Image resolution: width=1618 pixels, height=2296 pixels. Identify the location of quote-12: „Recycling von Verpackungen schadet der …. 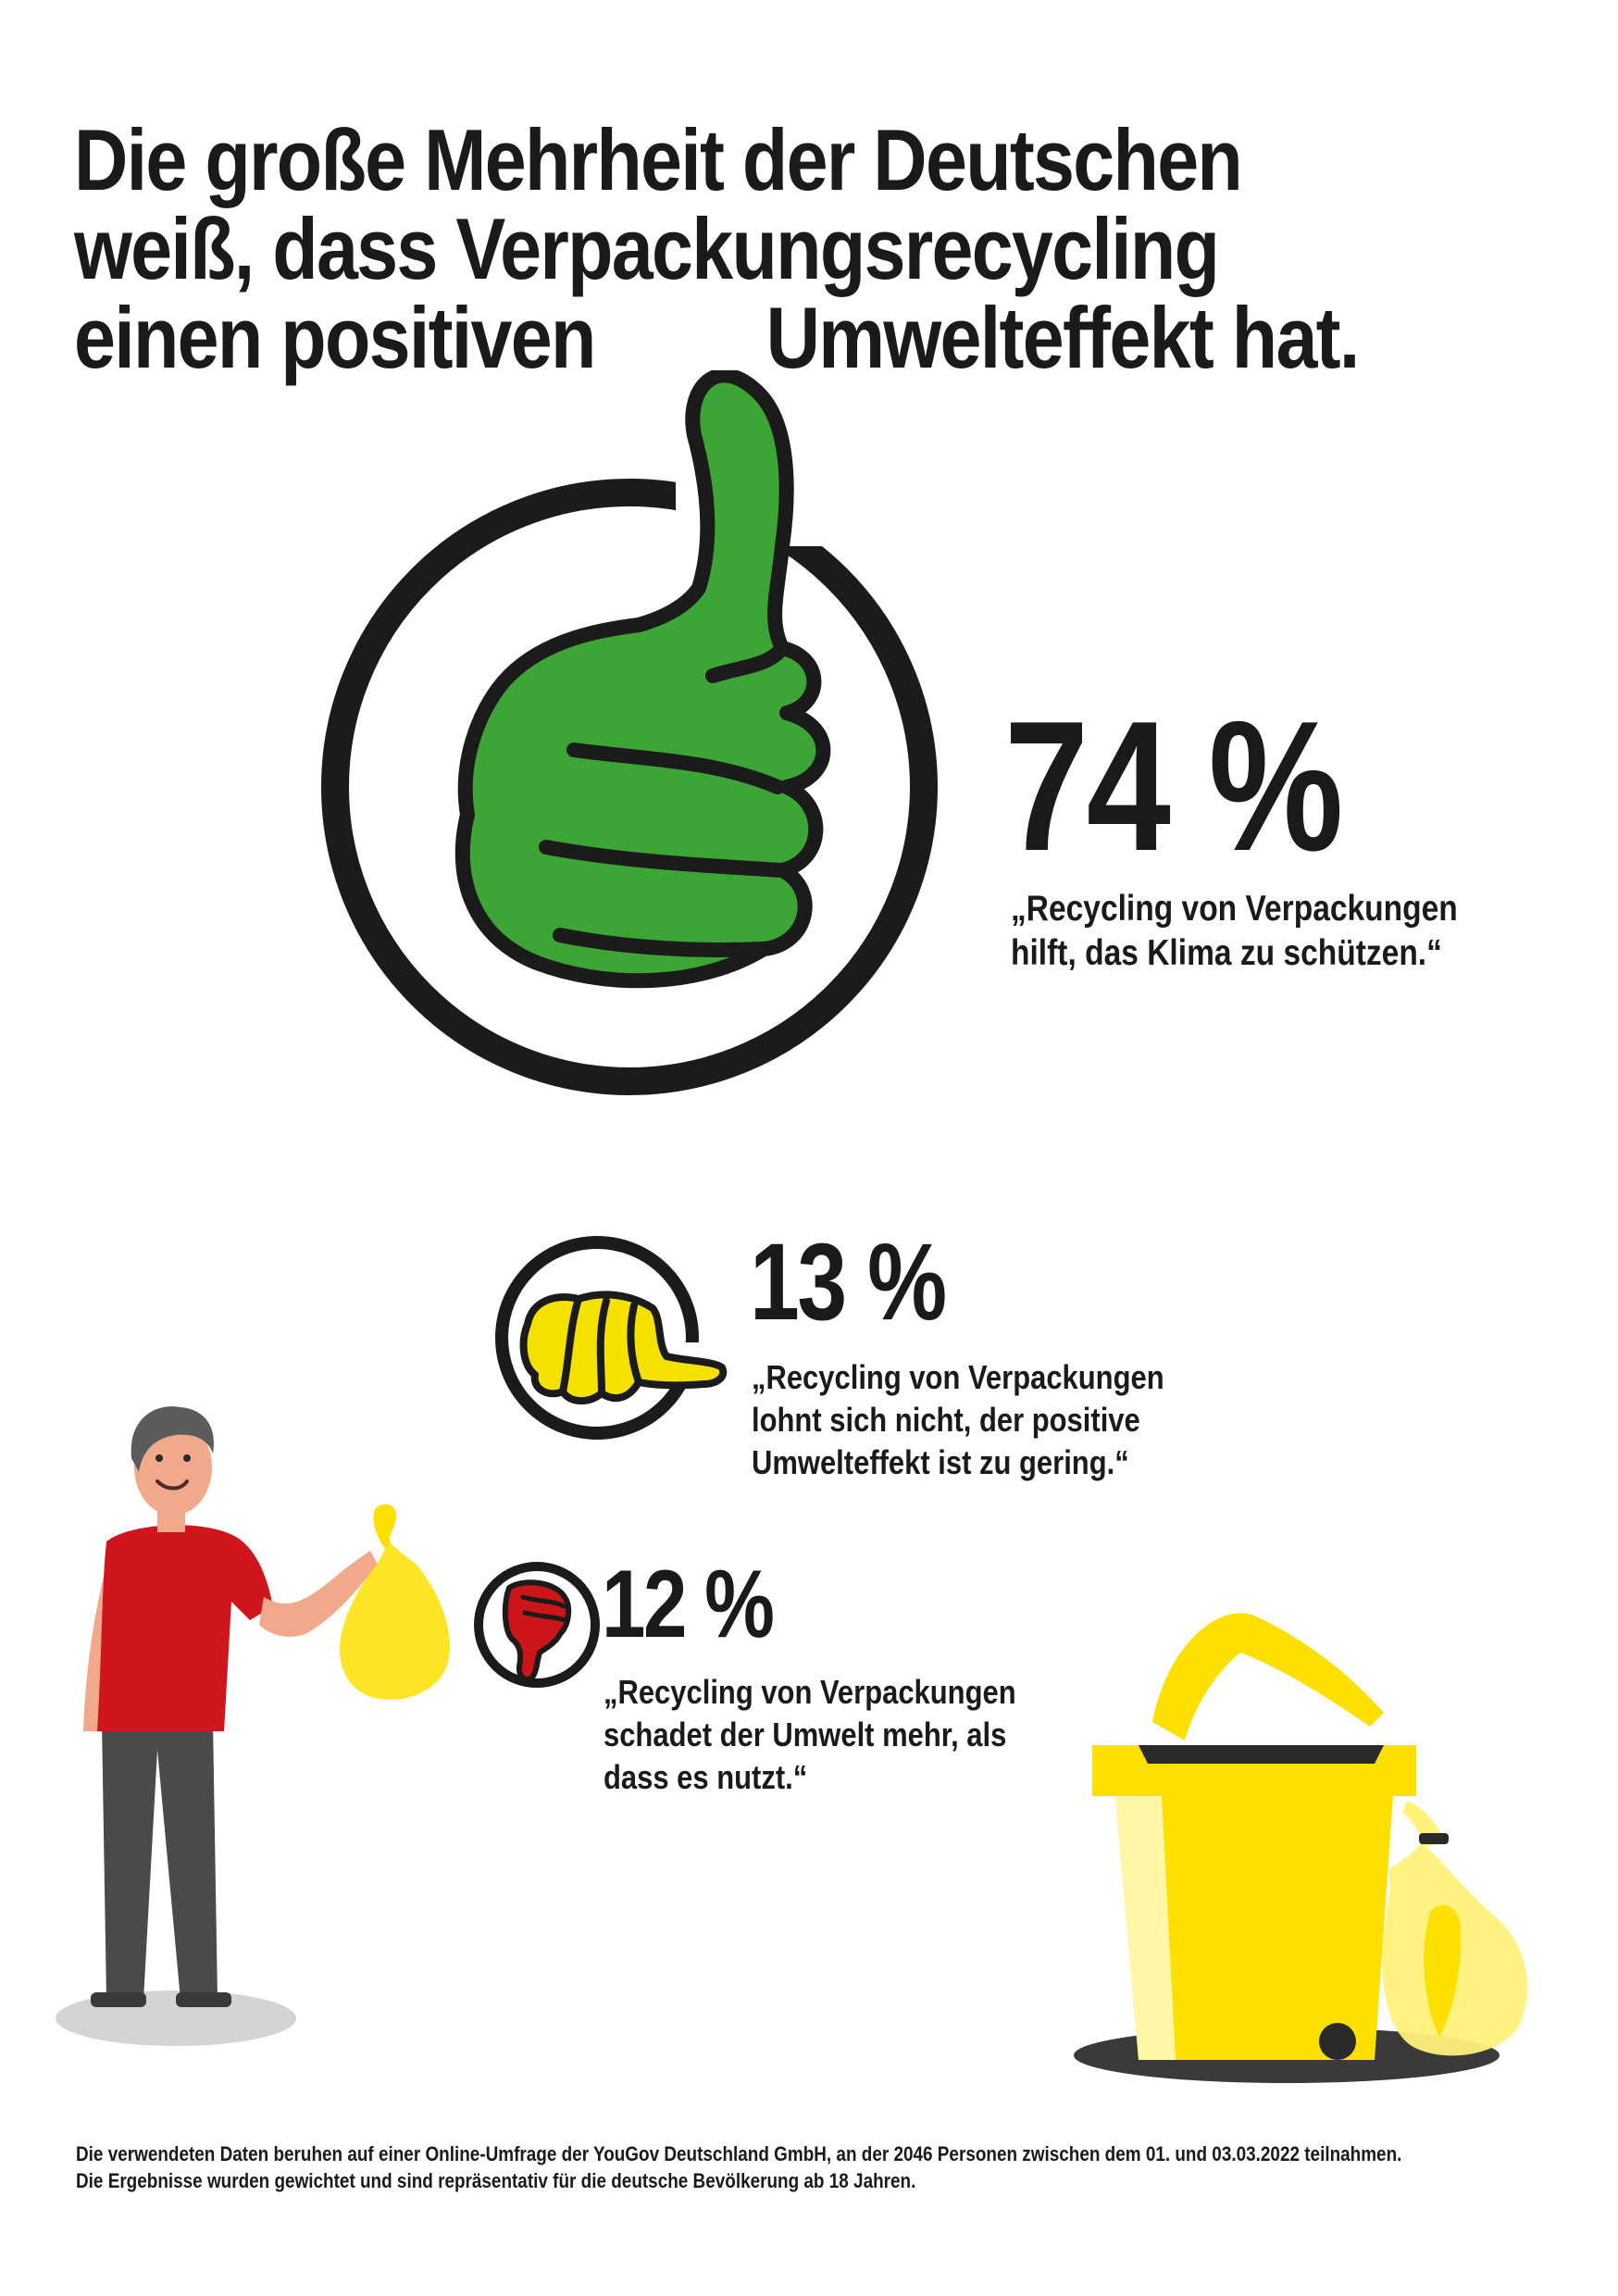
(810, 1735).